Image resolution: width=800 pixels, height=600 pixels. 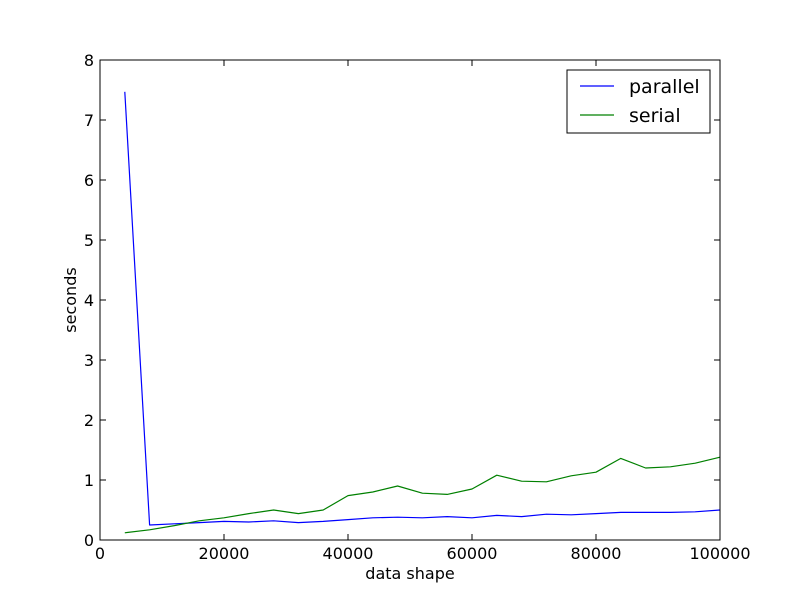 I want to click on y-tick-label: 5, so click(x=89, y=240).